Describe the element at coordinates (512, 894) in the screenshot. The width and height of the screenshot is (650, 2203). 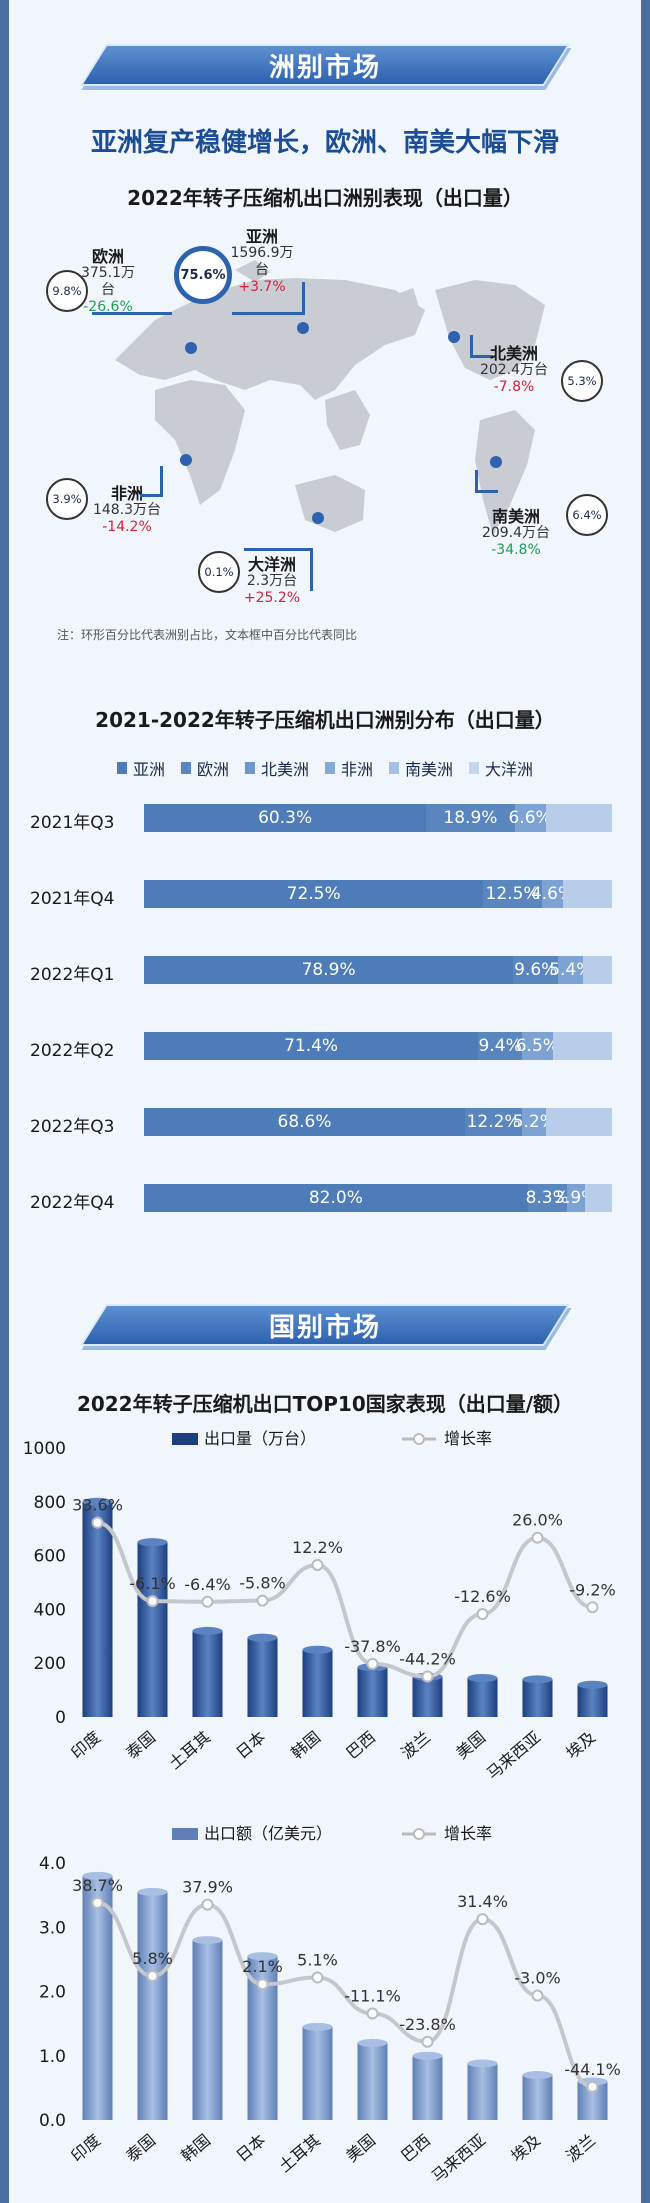
I see `dist-segment: 12.5%` at that location.